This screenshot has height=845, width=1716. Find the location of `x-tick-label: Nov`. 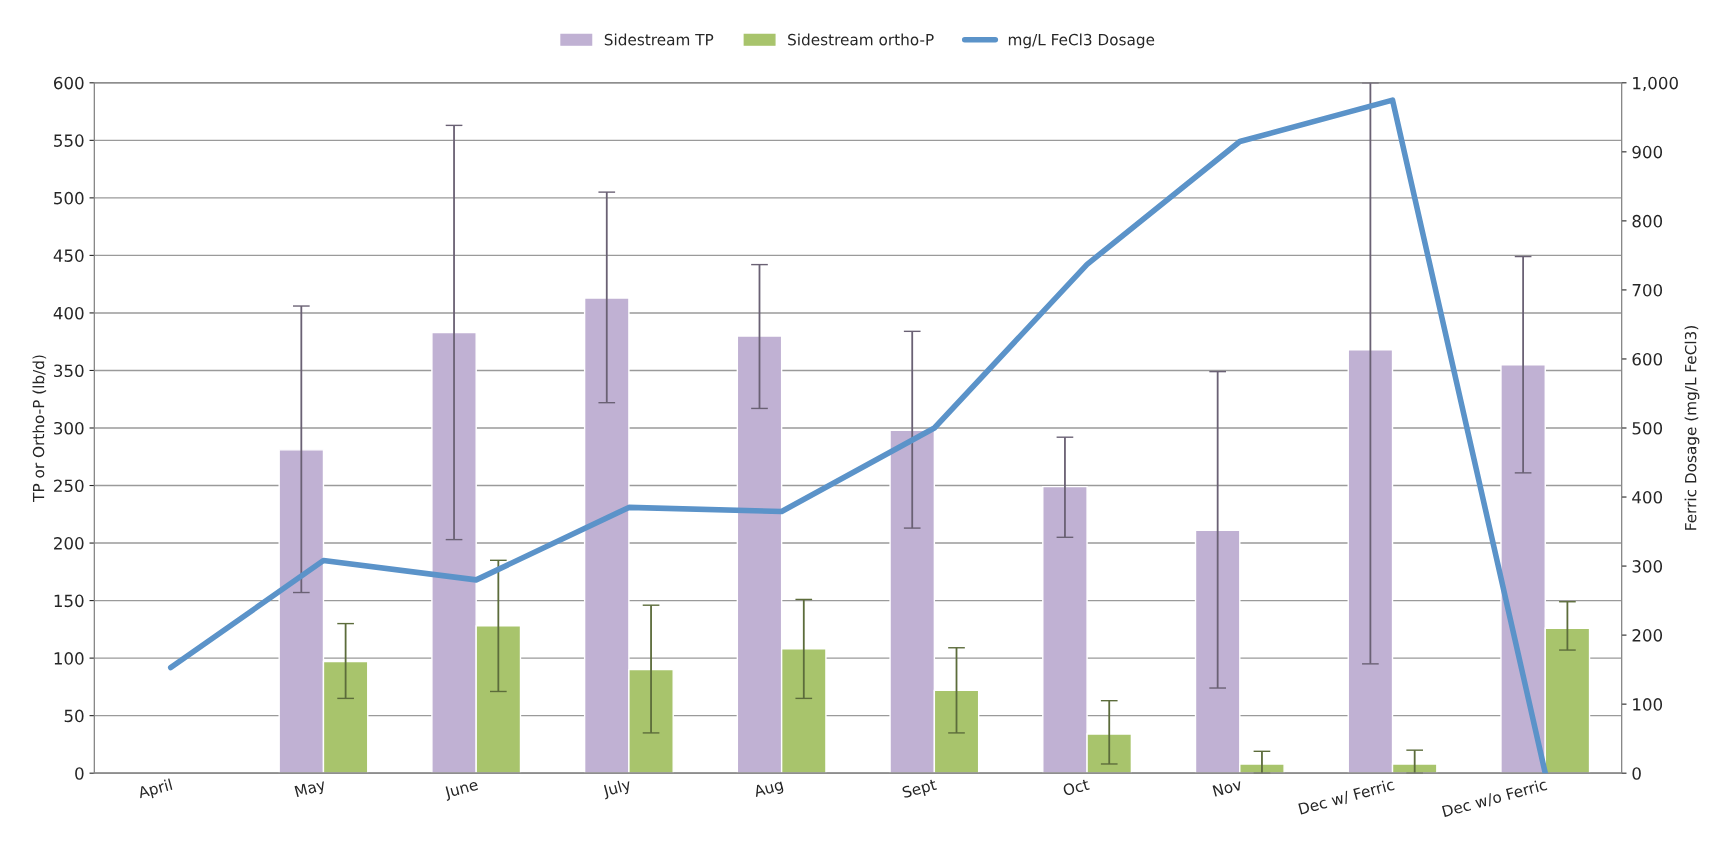

x-tick-label: Nov is located at coordinates (1227, 787).